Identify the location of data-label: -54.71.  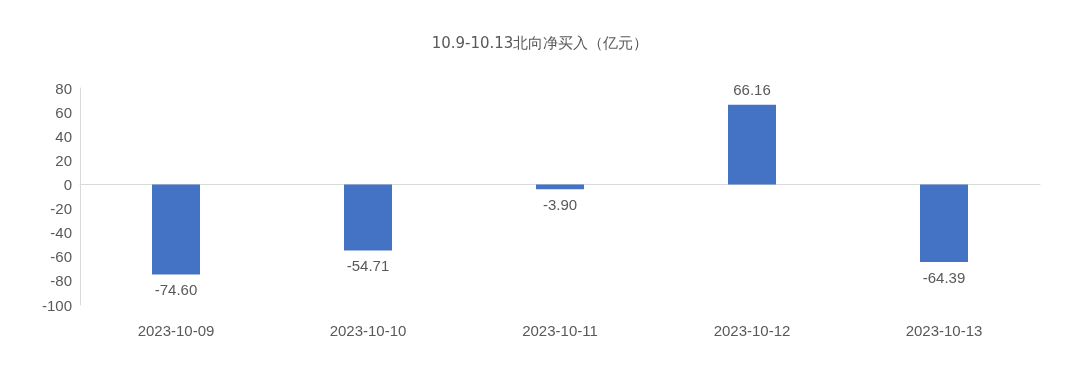
(368, 266).